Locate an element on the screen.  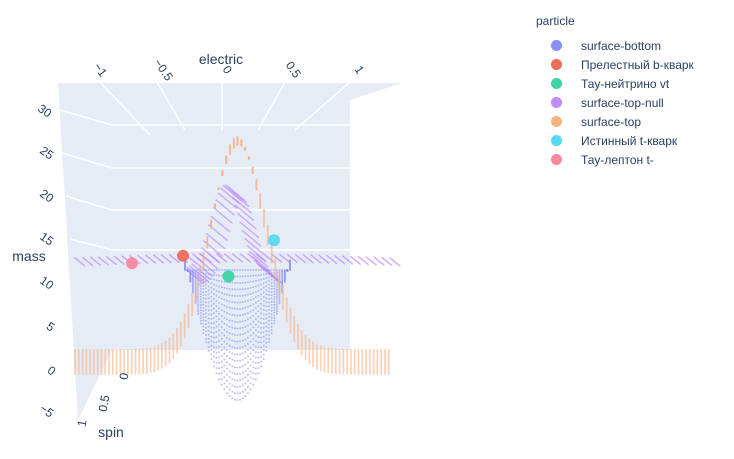
y-tick-label: 0 is located at coordinates (124, 375).